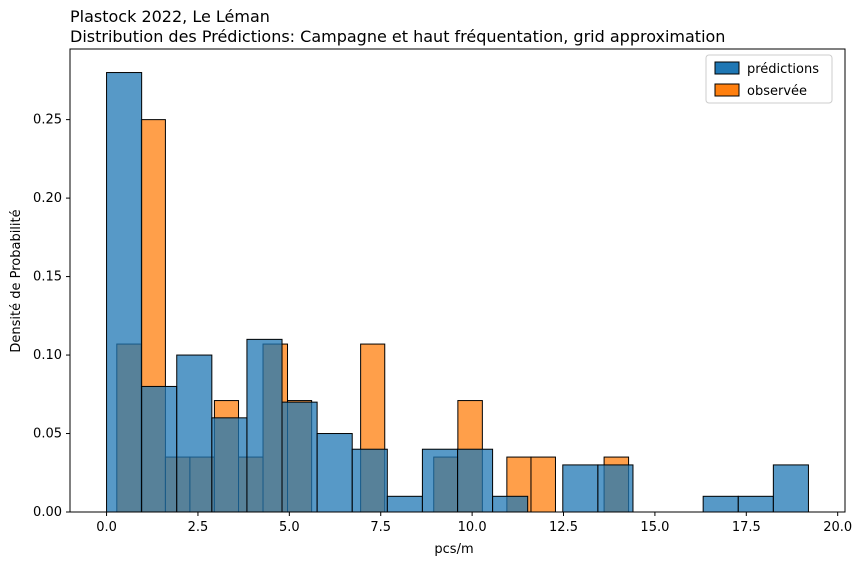 This screenshot has width=865, height=564. Describe the element at coordinates (289, 527) in the screenshot. I see `x-tick-label: 5.0` at that location.